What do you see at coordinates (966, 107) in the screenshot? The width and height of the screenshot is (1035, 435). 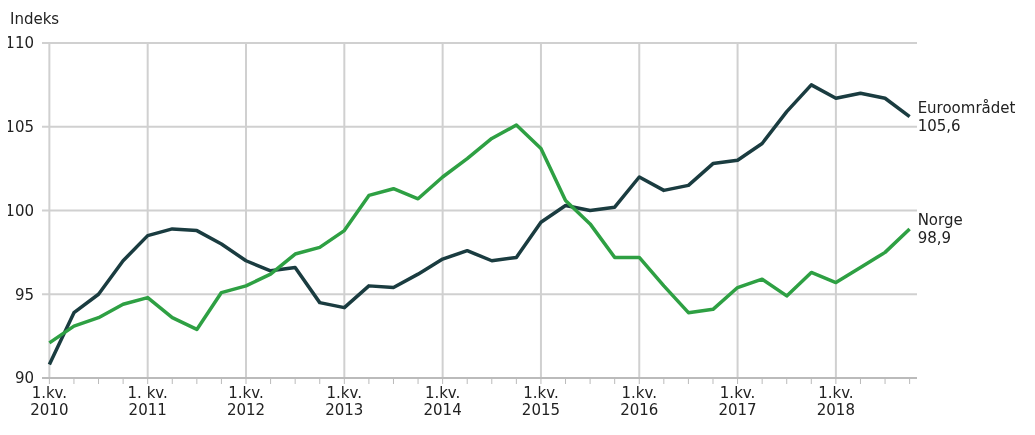 I see `series-label: Euroområdet` at bounding box center [966, 107].